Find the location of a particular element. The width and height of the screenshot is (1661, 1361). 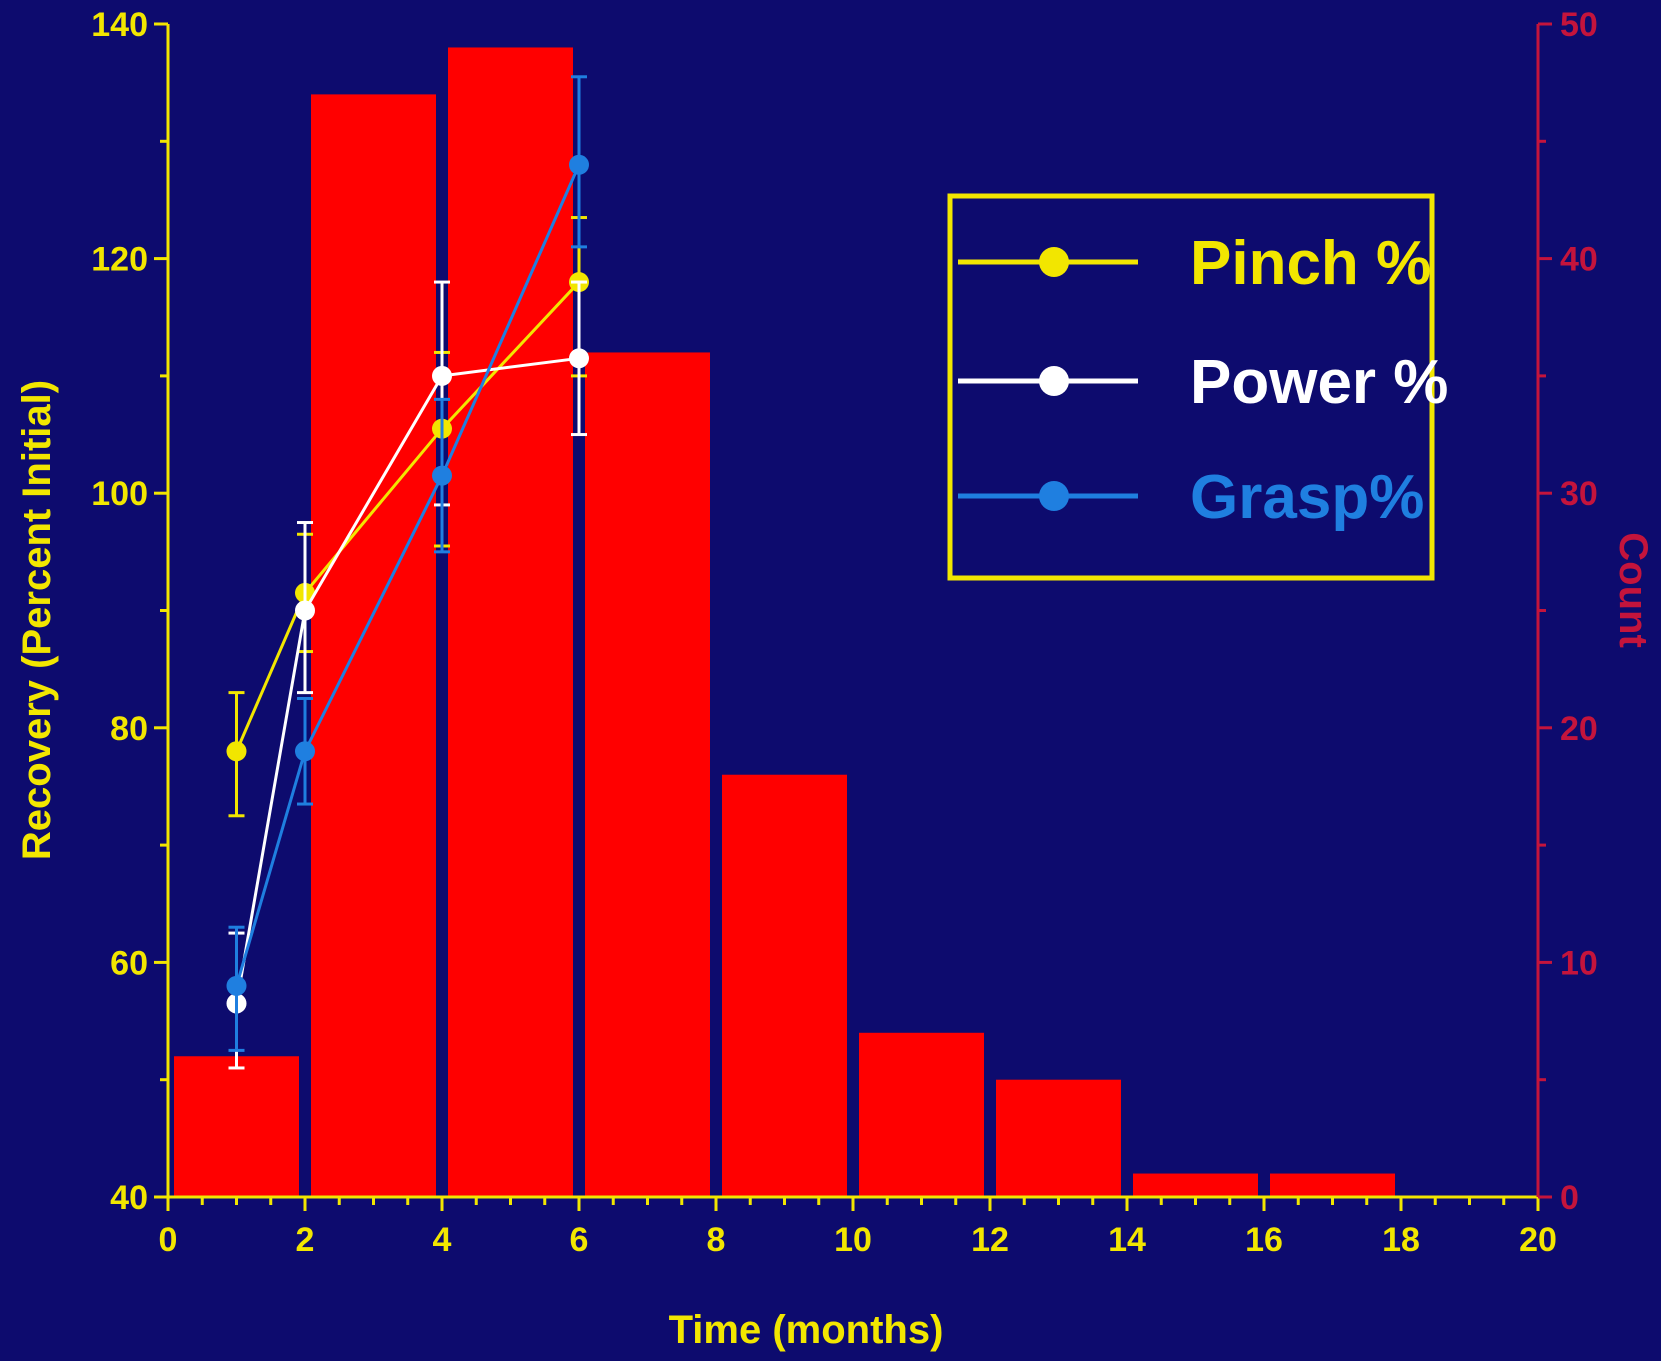

x-tick-label: 0 is located at coordinates (168, 1240).